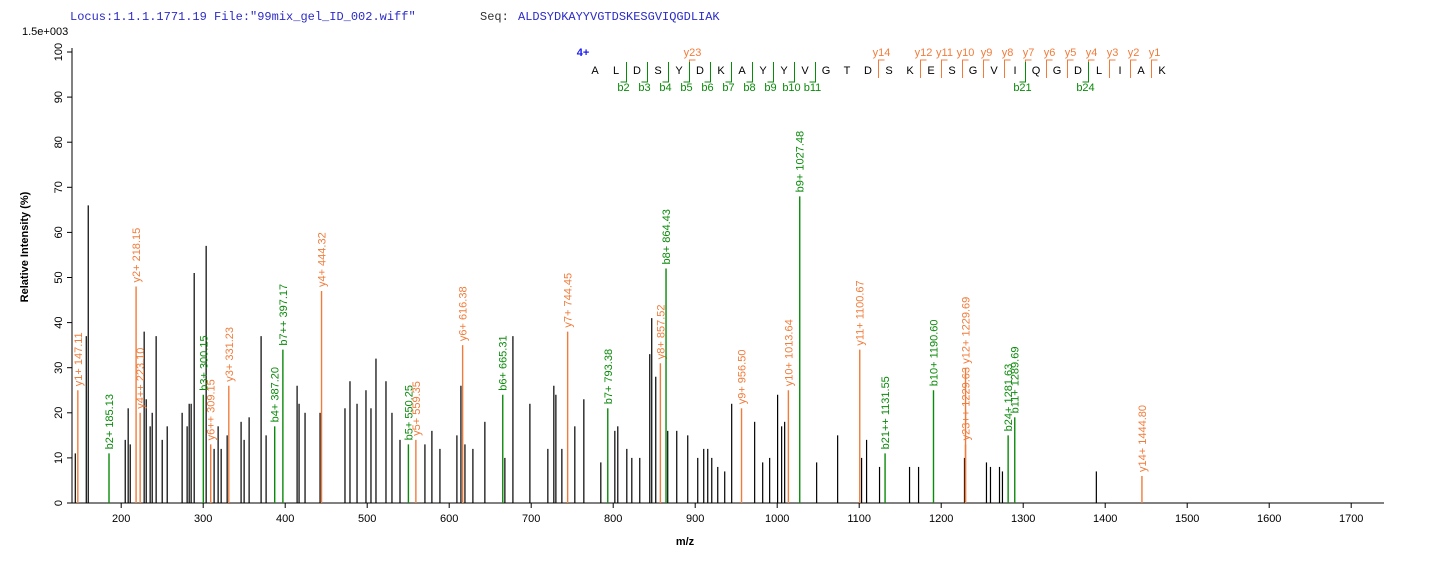  I want to click on b-marker-label: b24, so click(1085, 88).